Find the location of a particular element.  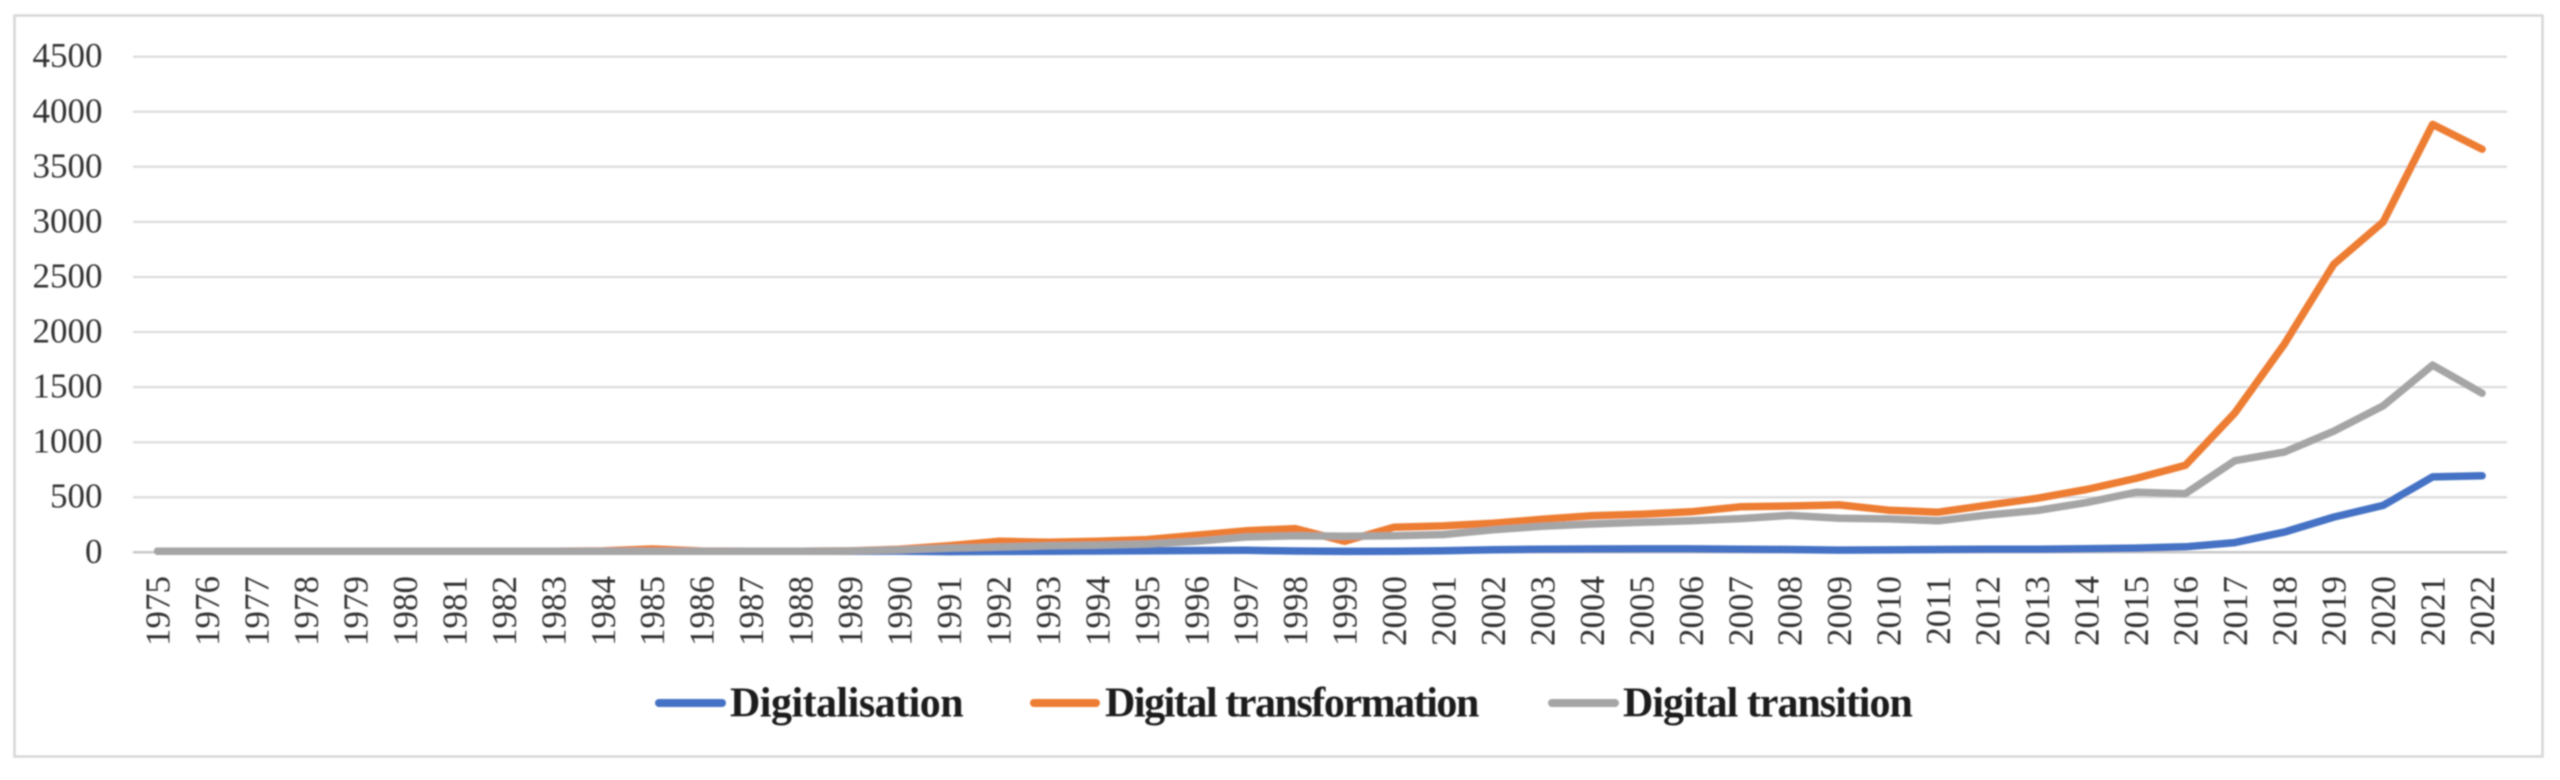

svg-text: 1978 is located at coordinates (306, 611).